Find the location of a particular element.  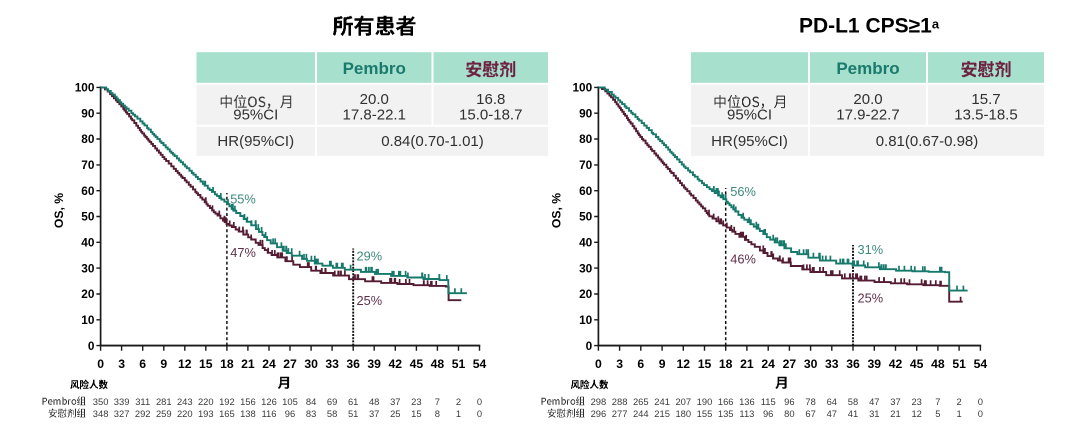

svg-text: 180 is located at coordinates (683, 413).